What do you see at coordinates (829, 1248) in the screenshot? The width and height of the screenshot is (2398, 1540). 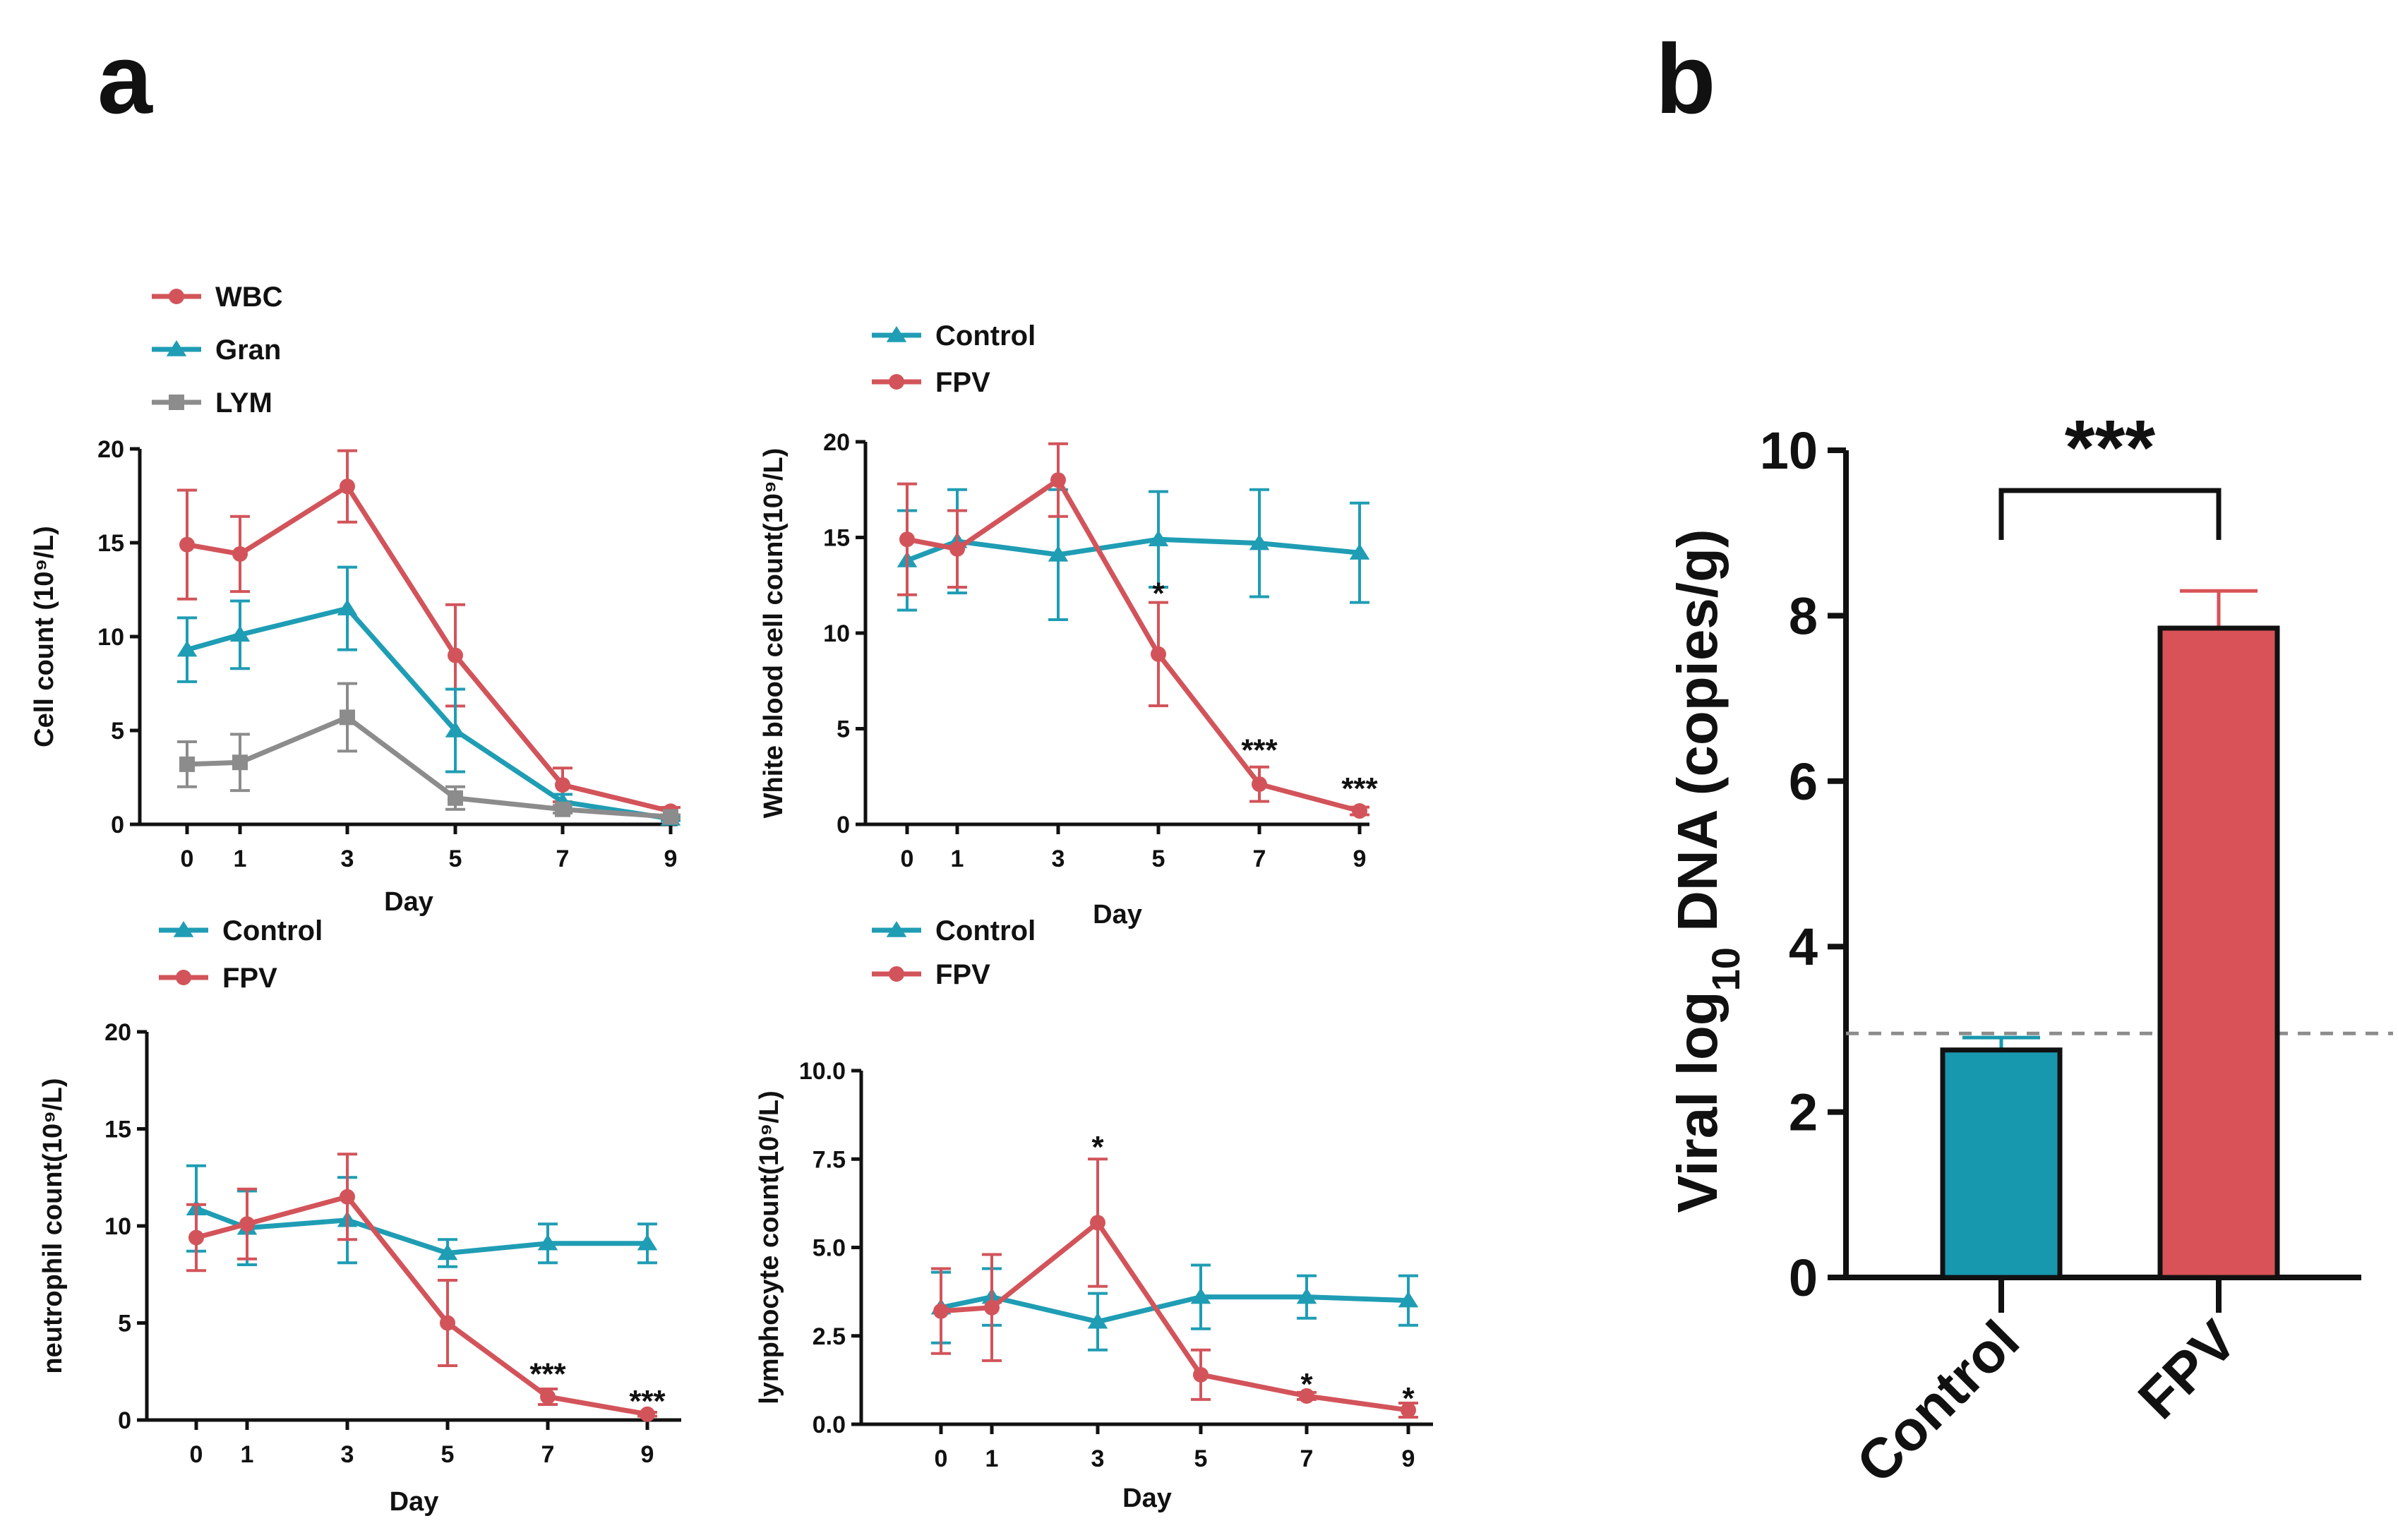 I see `y-tick-label: 5.0` at bounding box center [829, 1248].